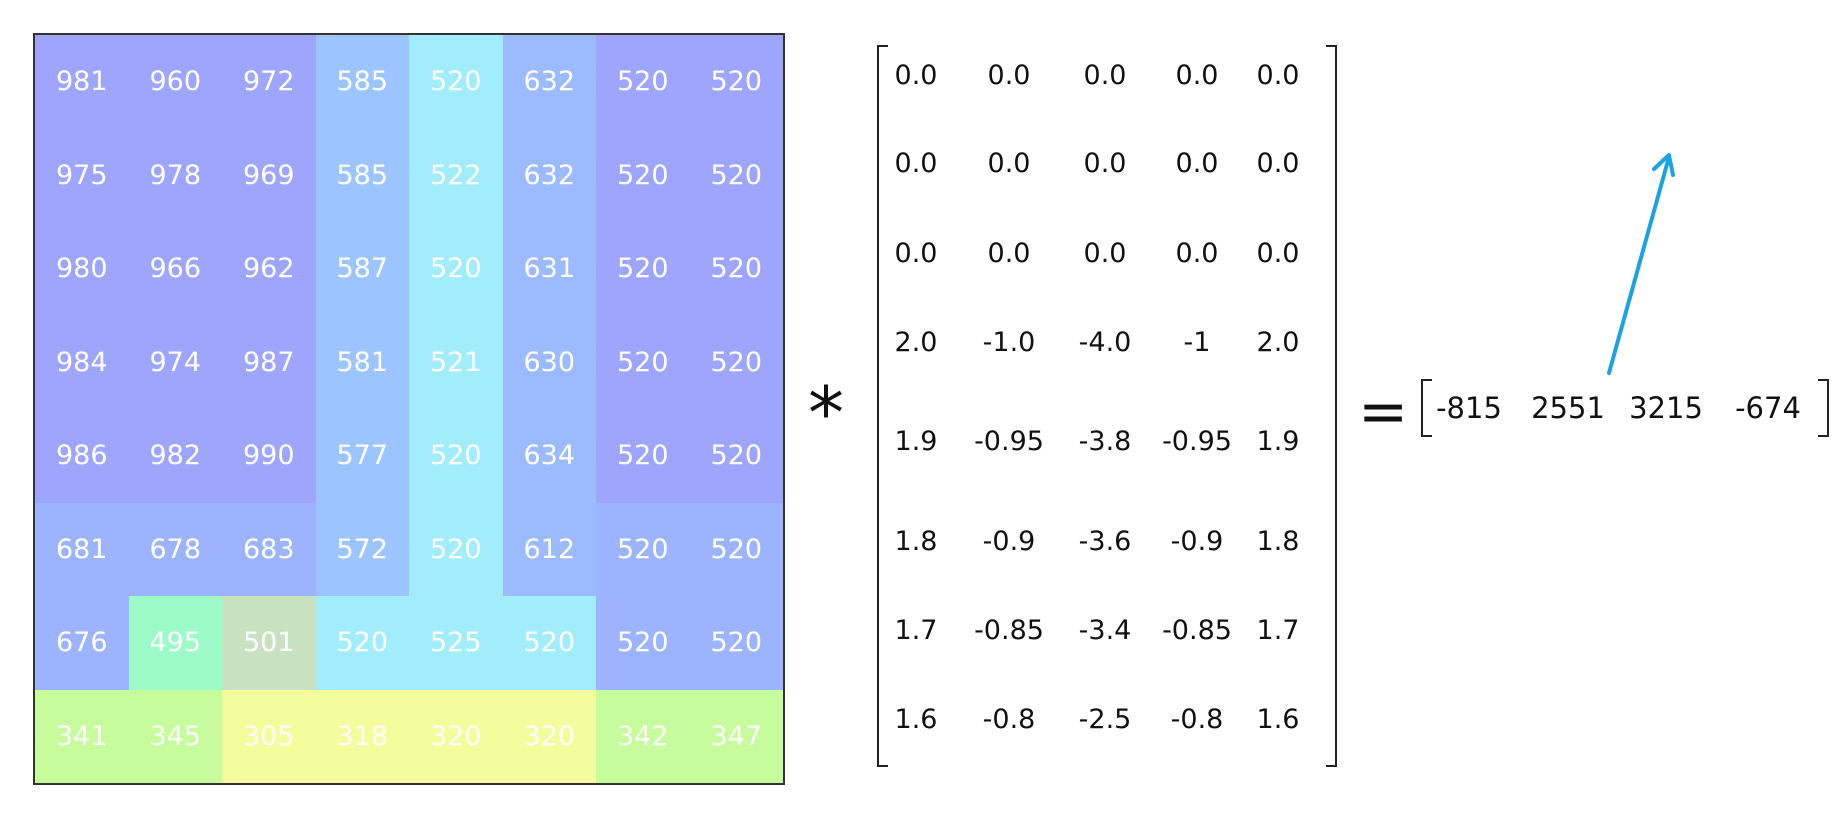 This screenshot has height=815, width=1841. I want to click on grid-cell: 581, so click(362, 362).